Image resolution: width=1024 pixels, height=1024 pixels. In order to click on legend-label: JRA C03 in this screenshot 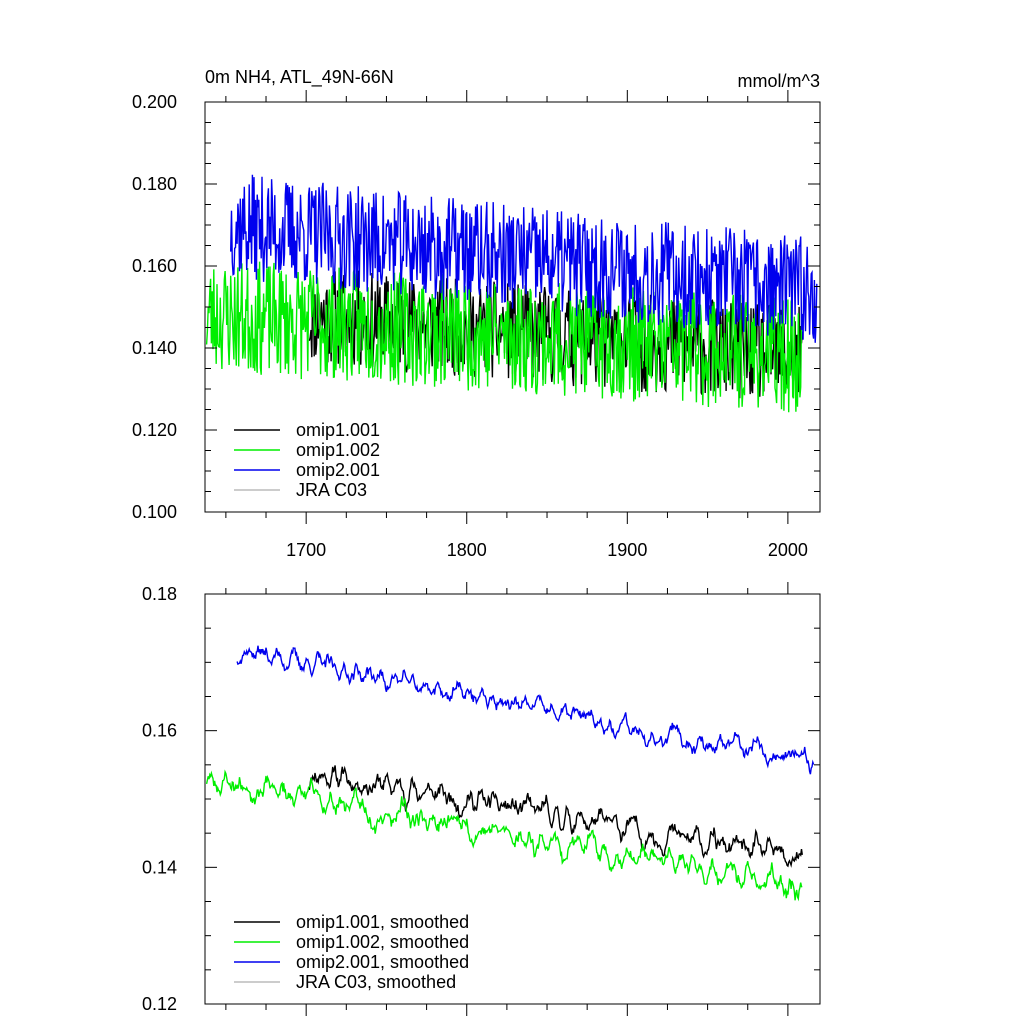, I will do `click(331, 490)`.